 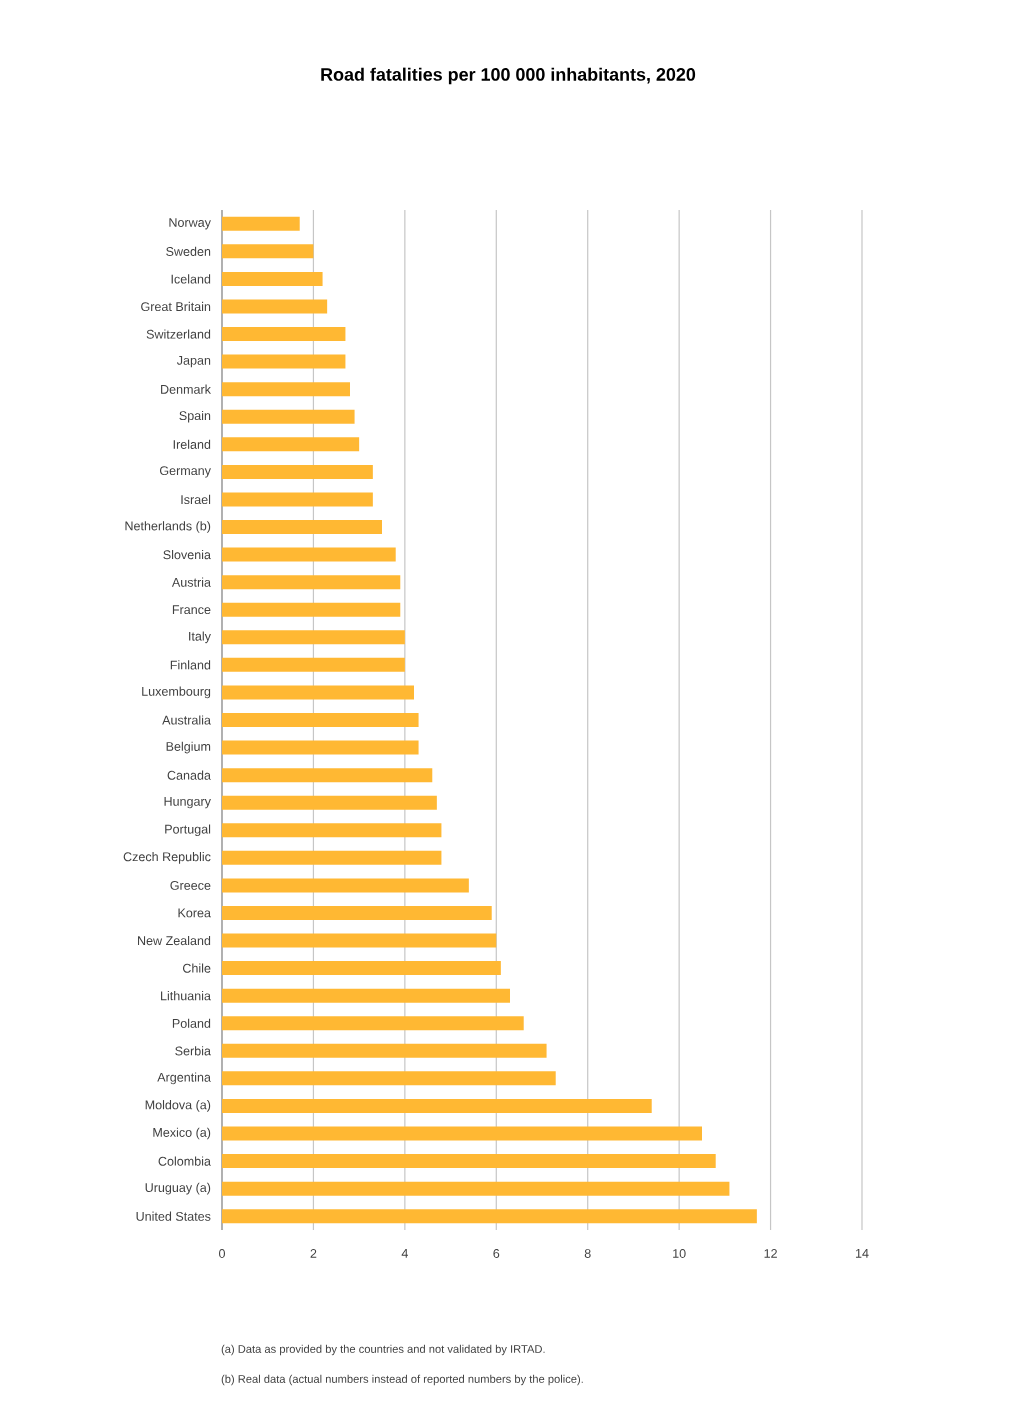 I want to click on chart-title: Road fatalities per 100 000 inhabitants, 2020, so click(x=508, y=76).